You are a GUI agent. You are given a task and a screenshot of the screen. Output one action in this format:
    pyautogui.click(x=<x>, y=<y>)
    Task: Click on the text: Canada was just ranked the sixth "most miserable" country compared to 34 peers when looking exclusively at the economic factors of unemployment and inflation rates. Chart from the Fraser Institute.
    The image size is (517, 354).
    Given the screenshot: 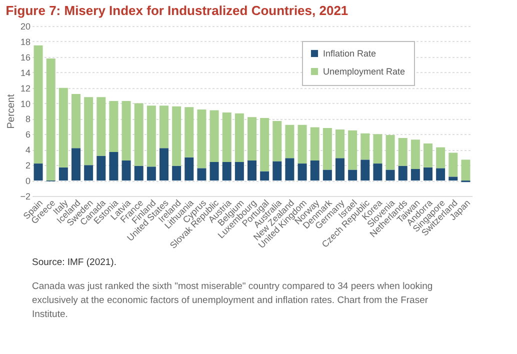 What is the action you would take?
    pyautogui.click(x=232, y=300)
    